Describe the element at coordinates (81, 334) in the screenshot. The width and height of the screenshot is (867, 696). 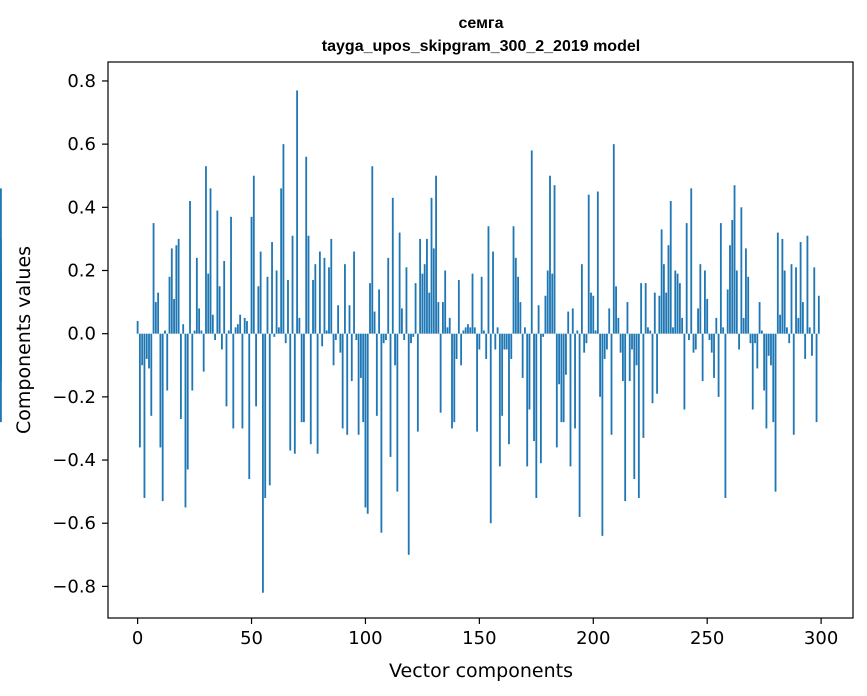
I see `y-tick-label: 0.0` at that location.